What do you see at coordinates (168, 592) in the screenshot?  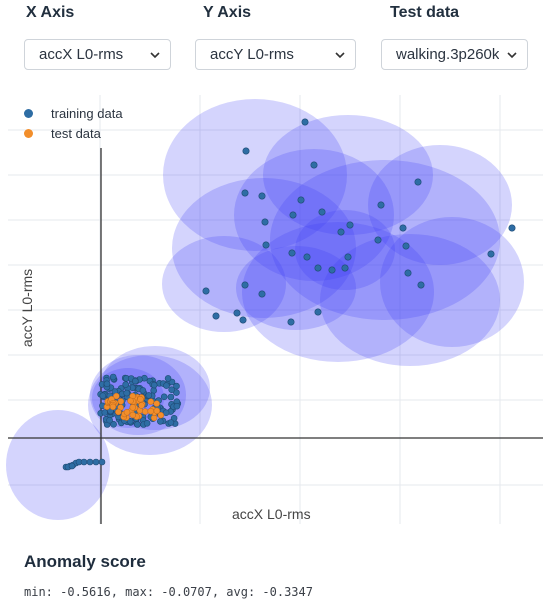 I see `anomaly-score-summary: min: -0.5616, max: -0.0707, avg: -0.3347` at bounding box center [168, 592].